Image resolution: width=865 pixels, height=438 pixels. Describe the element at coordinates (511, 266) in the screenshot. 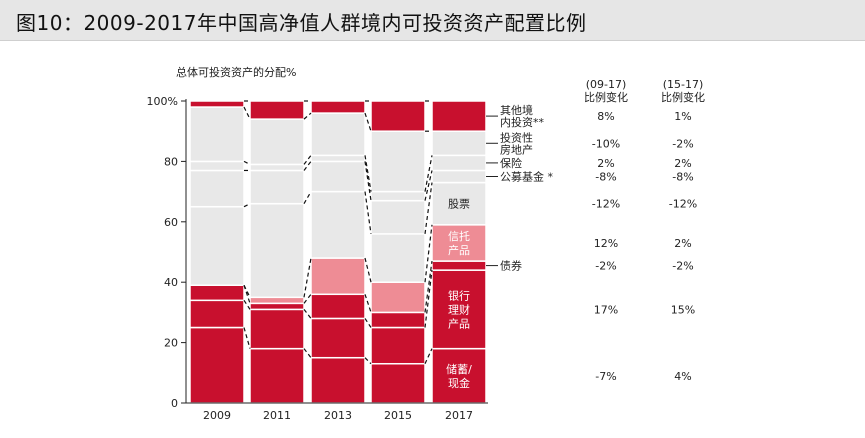

I see `legend-label: 债券` at that location.